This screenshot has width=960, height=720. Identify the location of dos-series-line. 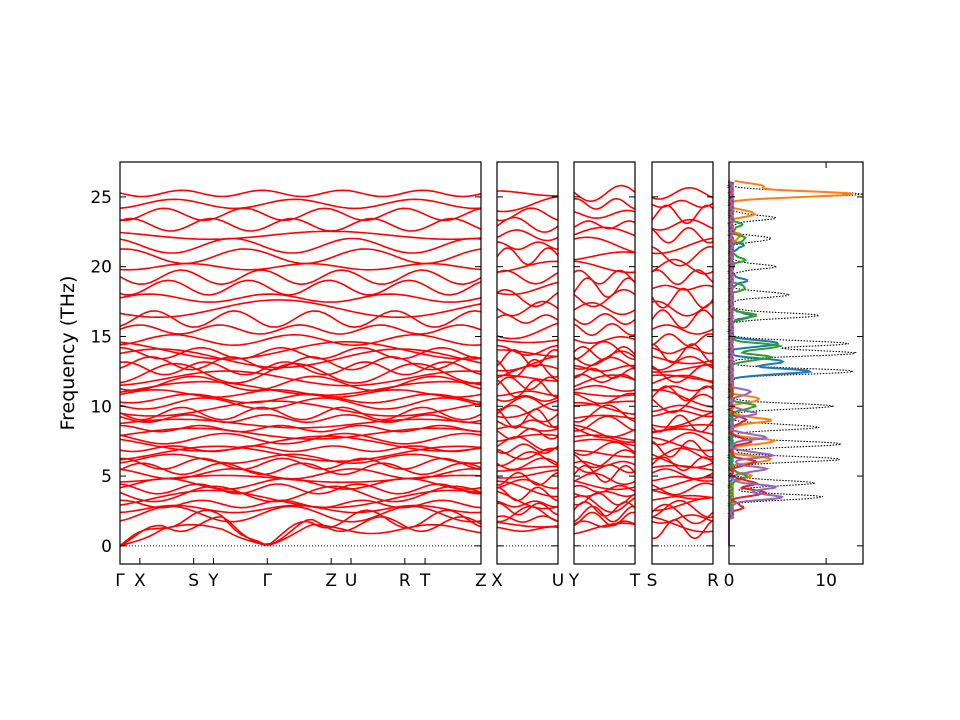
(755, 363).